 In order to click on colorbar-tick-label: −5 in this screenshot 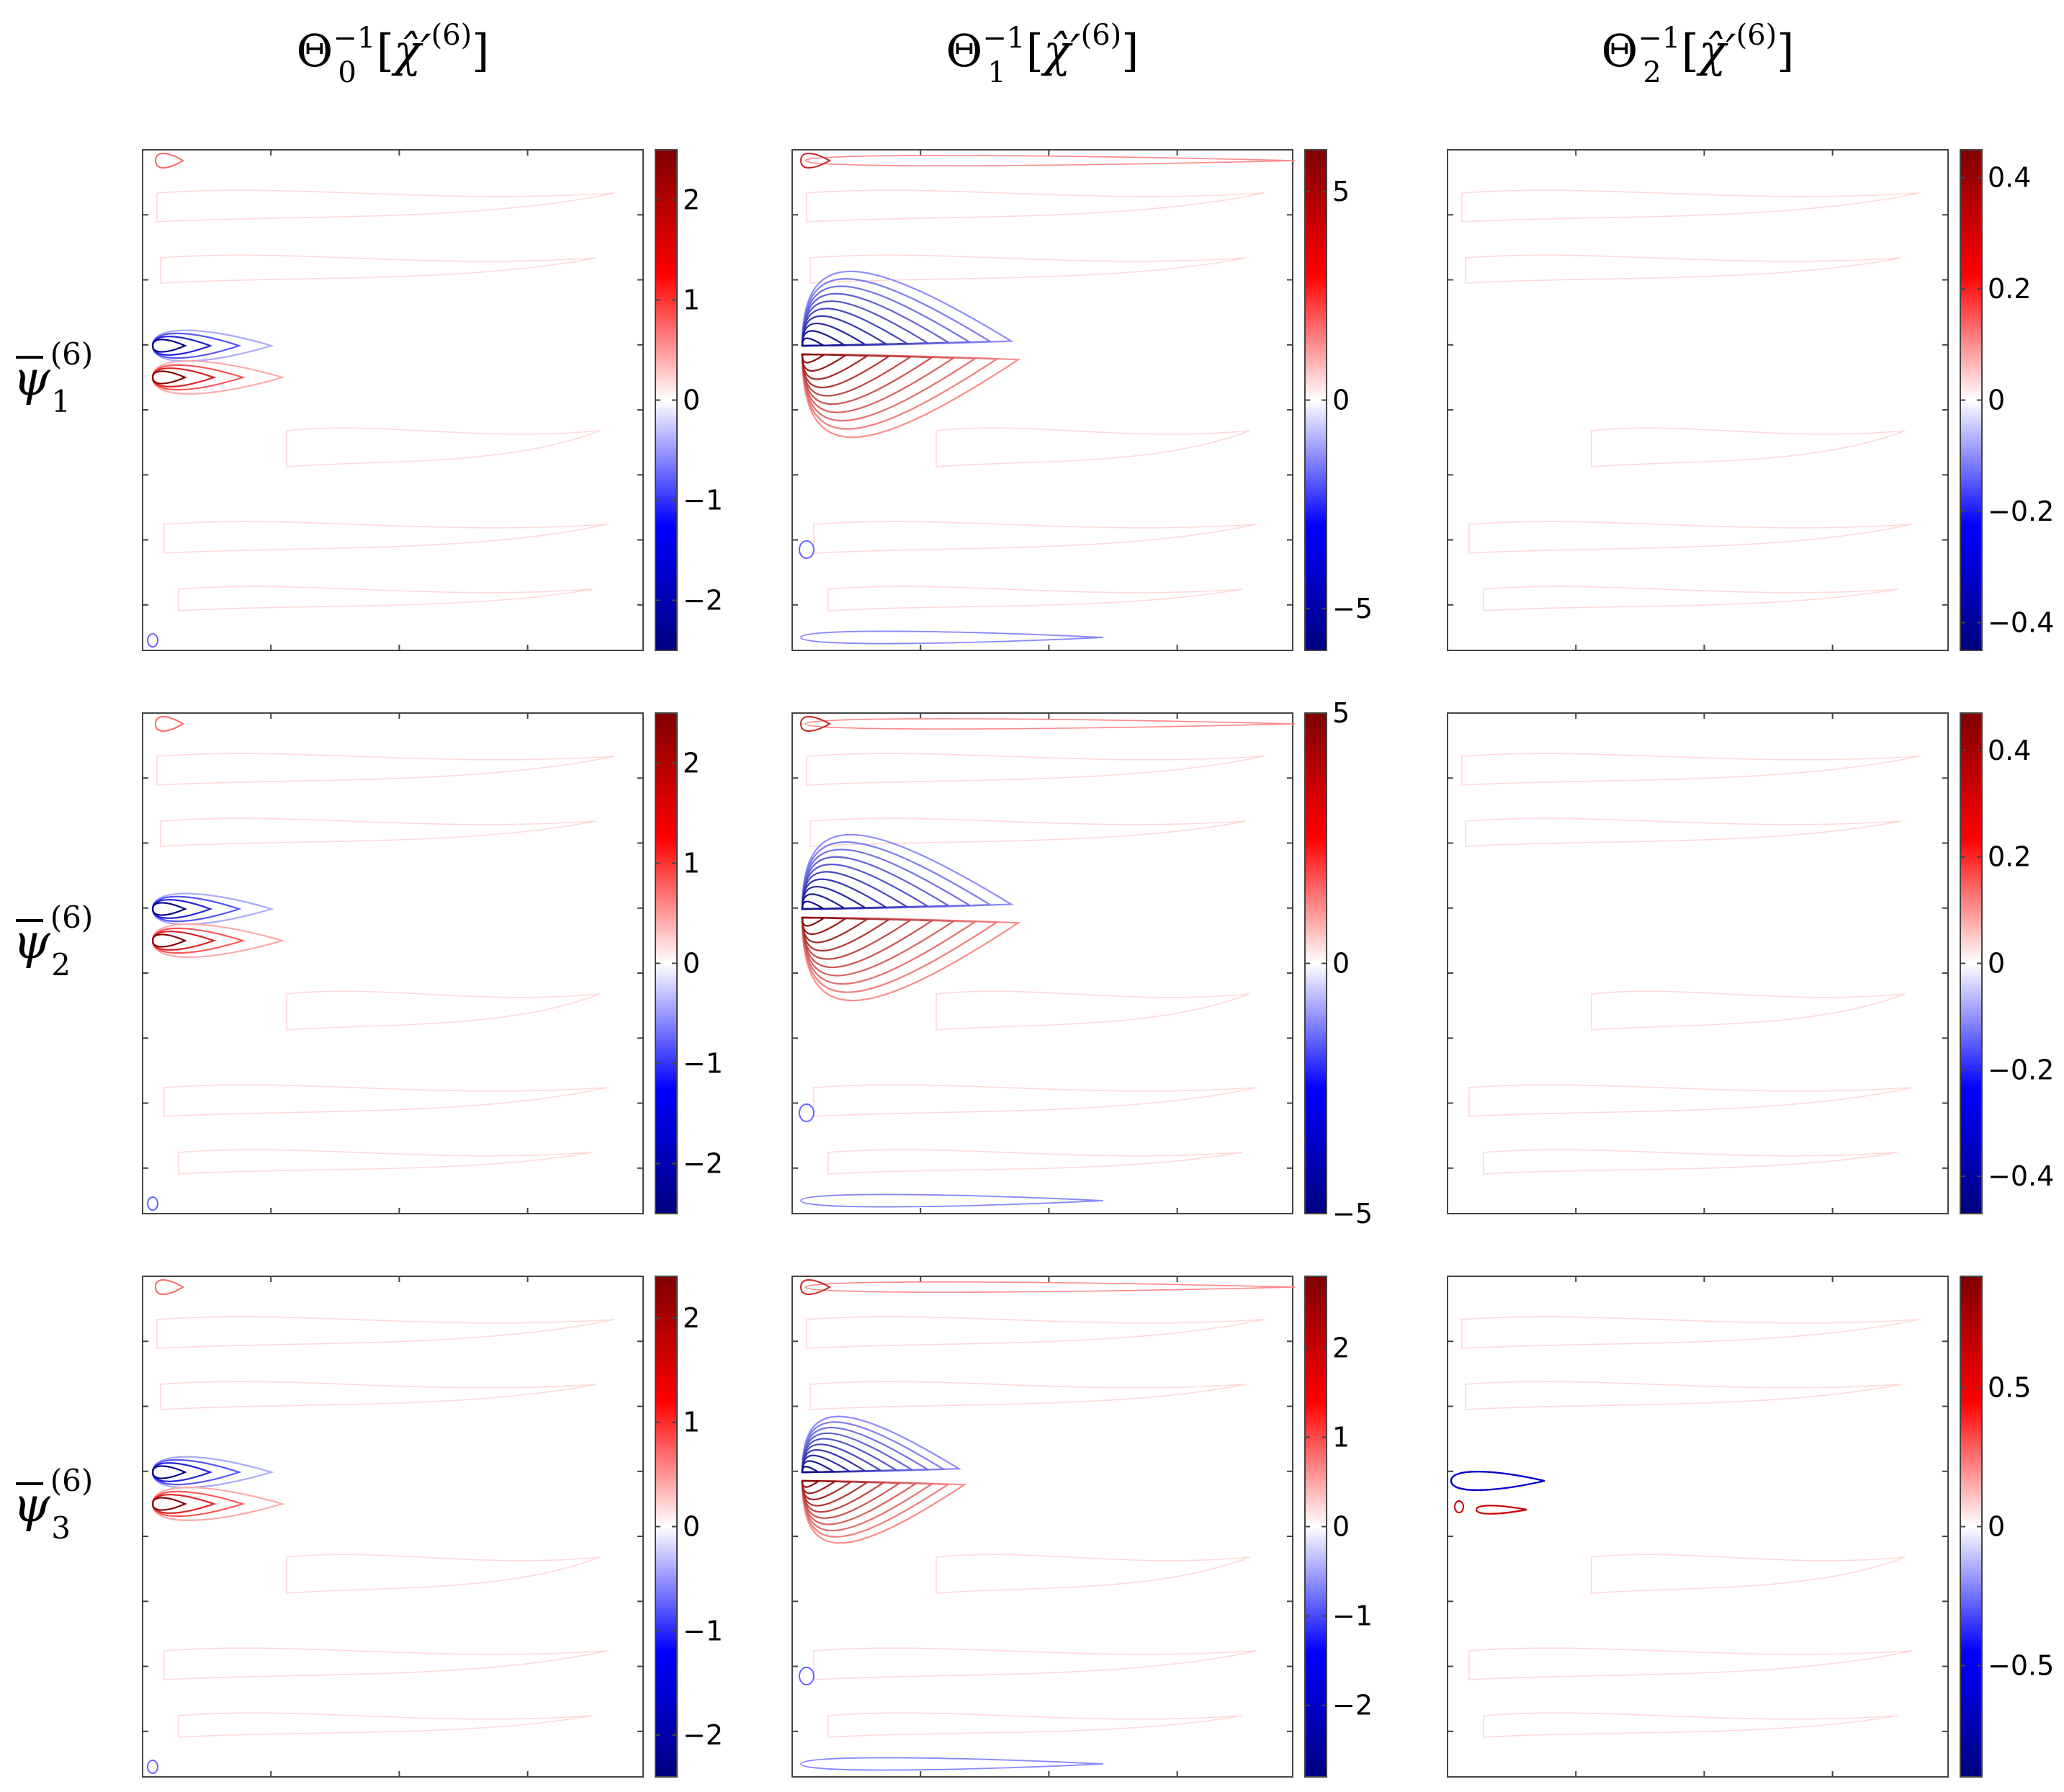, I will do `click(1352, 1213)`.